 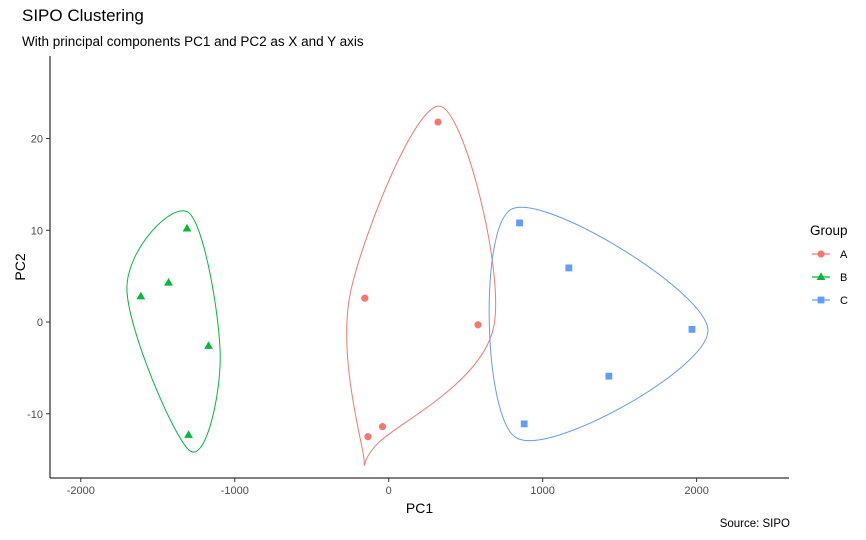 I want to click on y-axis-title: PC2, so click(x=20, y=266).